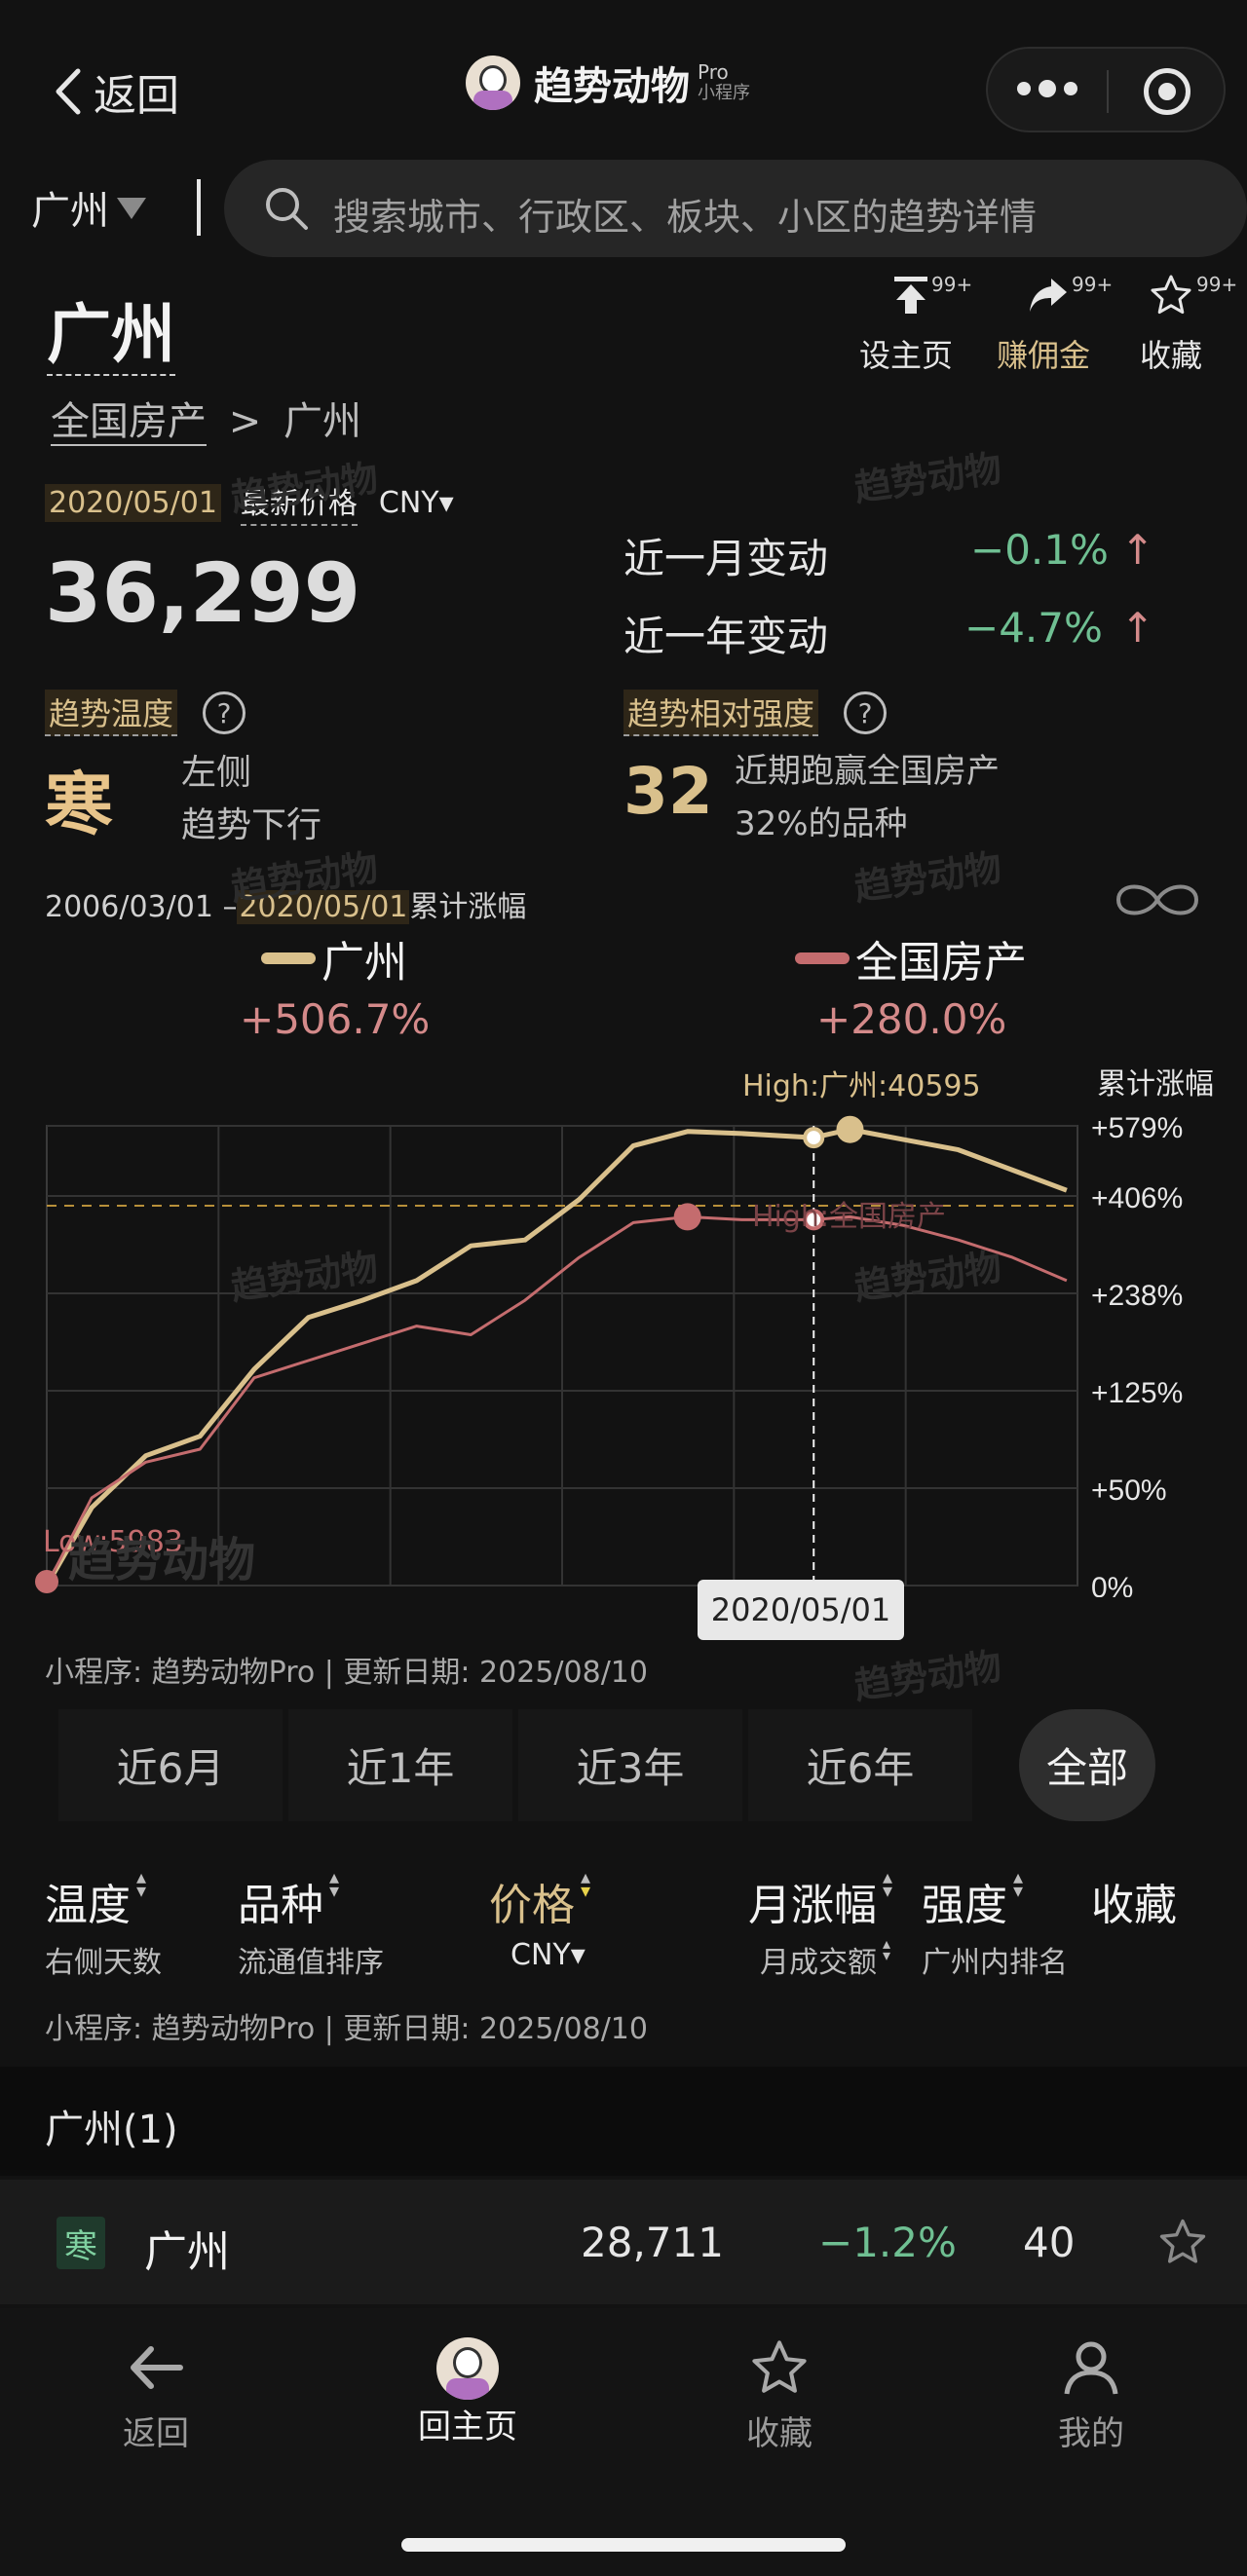  What do you see at coordinates (364, 963) in the screenshot?
I see `legend-series-1-name: 广州` at bounding box center [364, 963].